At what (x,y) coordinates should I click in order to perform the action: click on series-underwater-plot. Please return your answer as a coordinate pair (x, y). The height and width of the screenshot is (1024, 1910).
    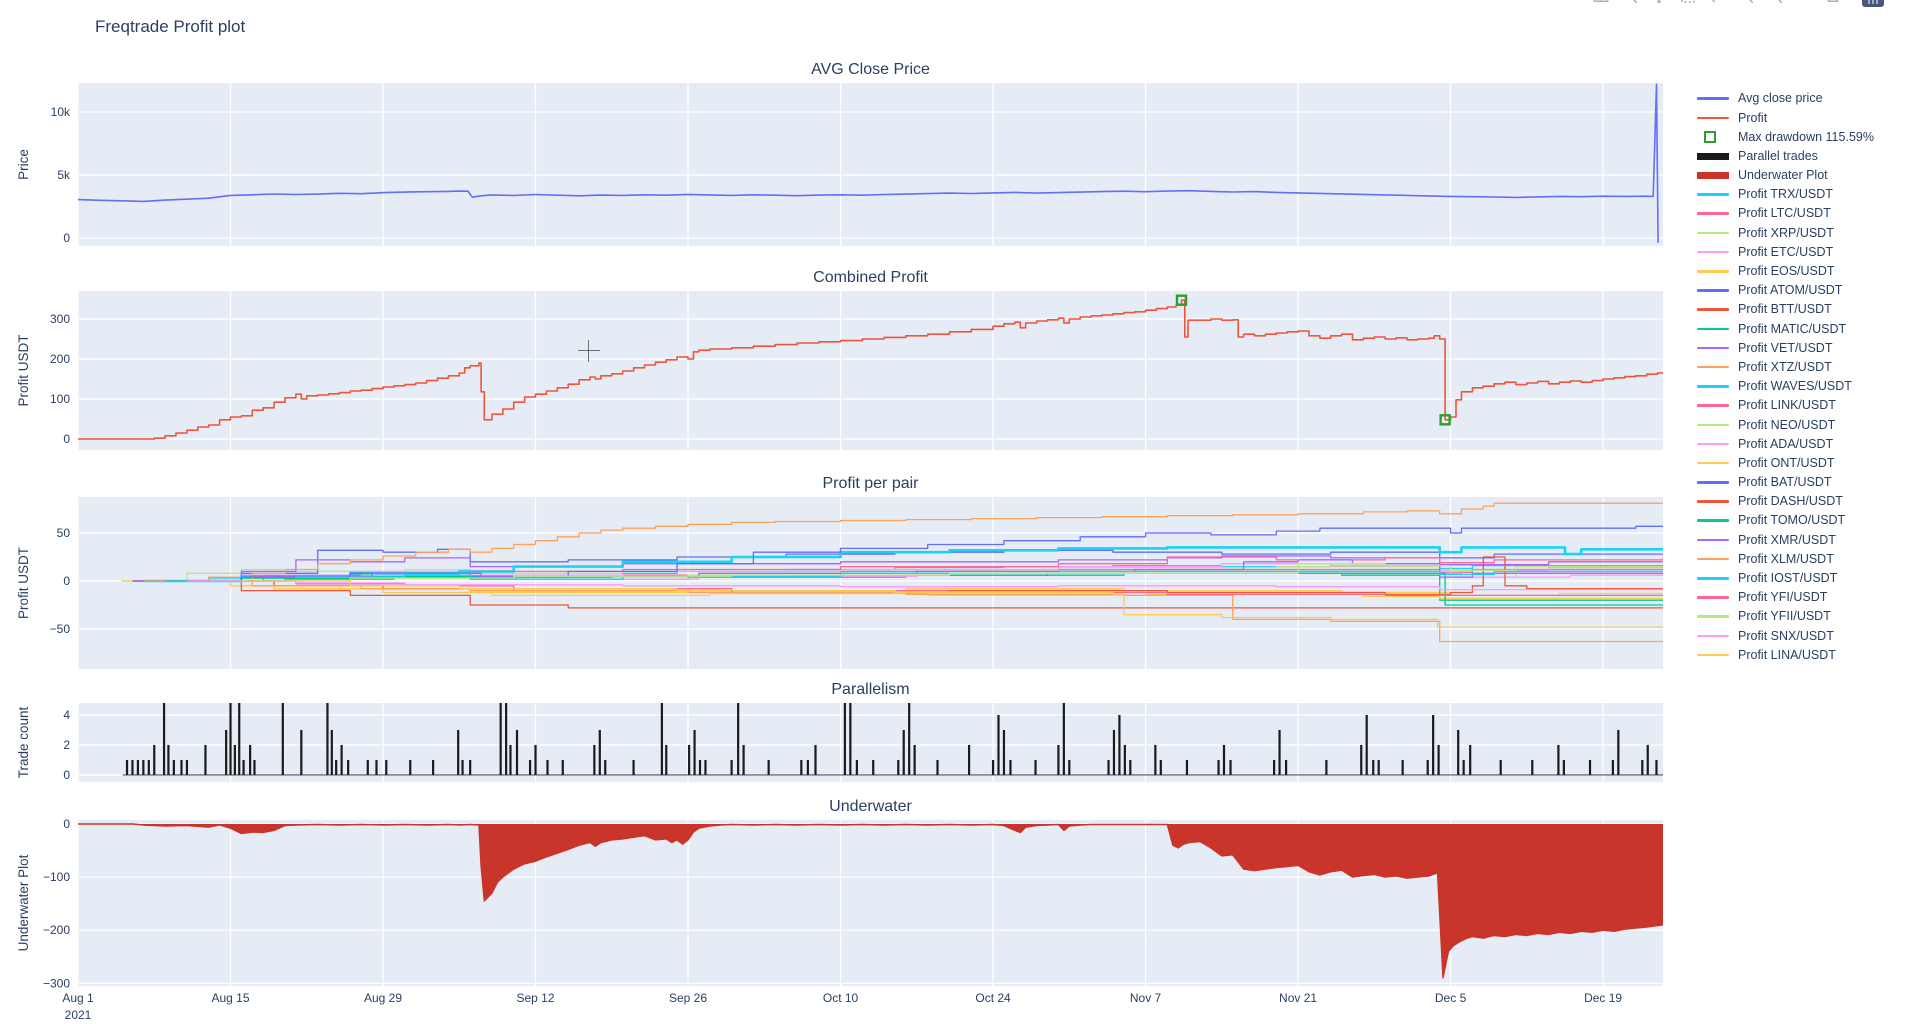
    Looking at the image, I should click on (870, 901).